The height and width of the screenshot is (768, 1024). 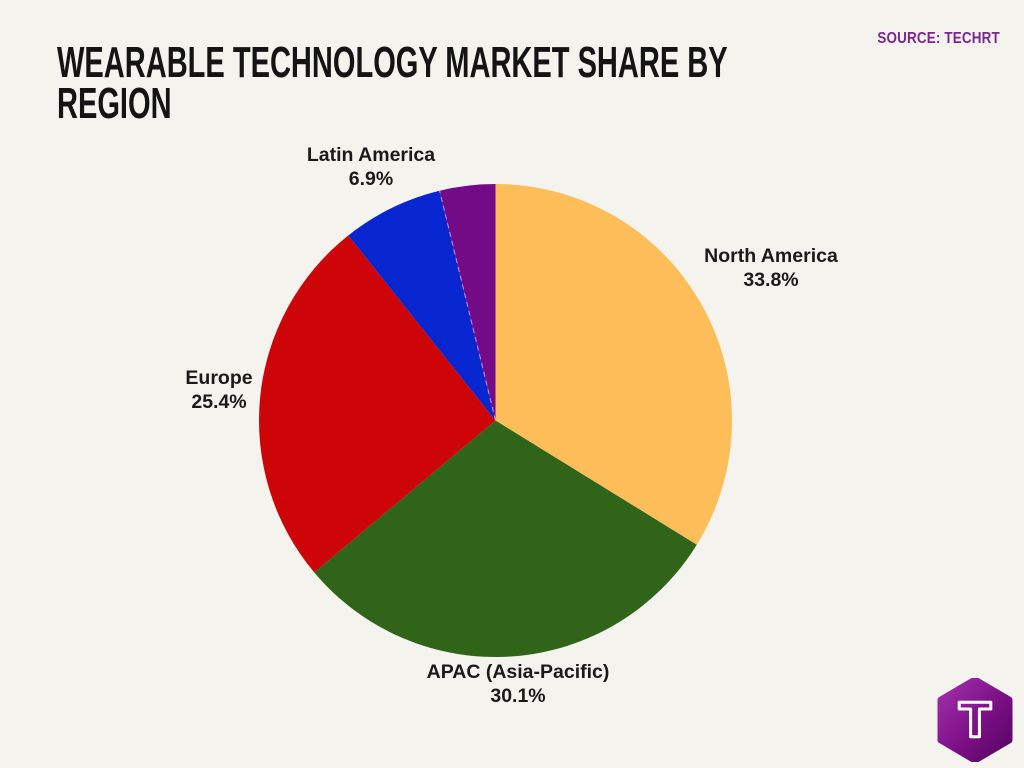 I want to click on pie-slice-unlabeled, so click(x=467, y=302).